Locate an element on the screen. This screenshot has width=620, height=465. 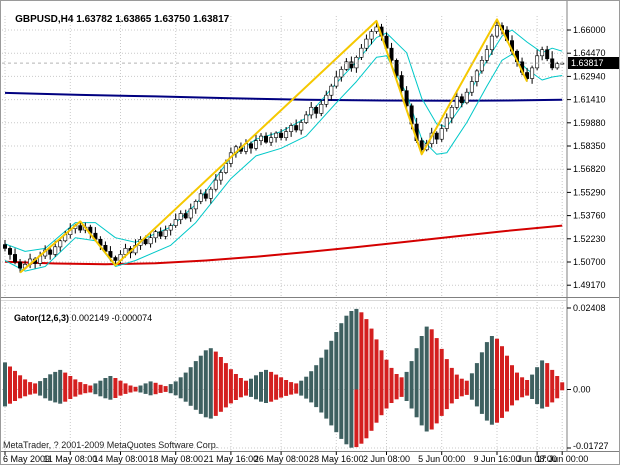
date-tick-label: 18 May 08:00 is located at coordinates (175, 459).